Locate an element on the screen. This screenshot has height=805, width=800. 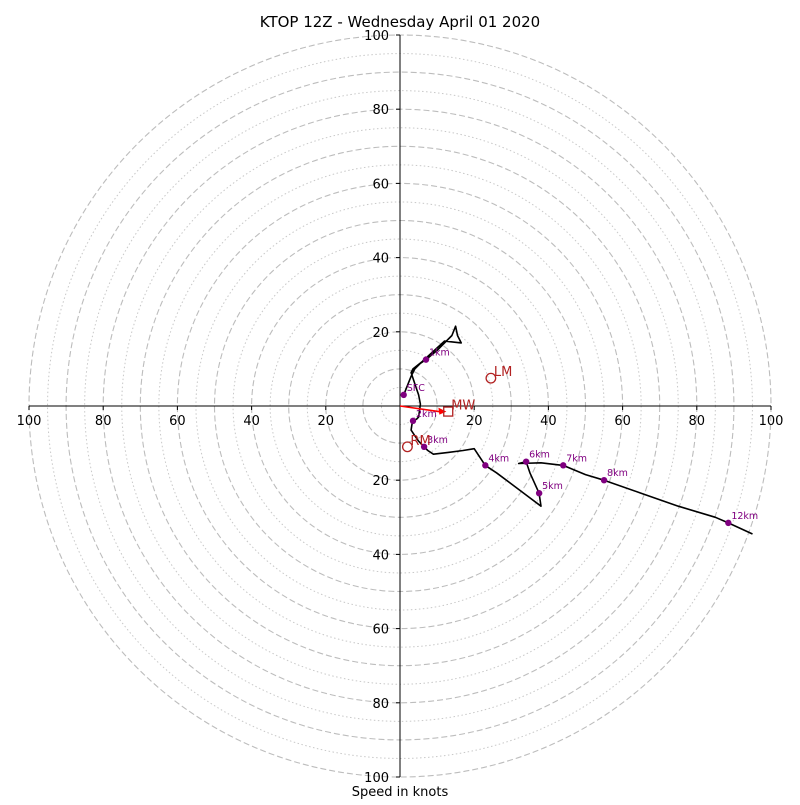
height-label: 6km is located at coordinates (539, 455).